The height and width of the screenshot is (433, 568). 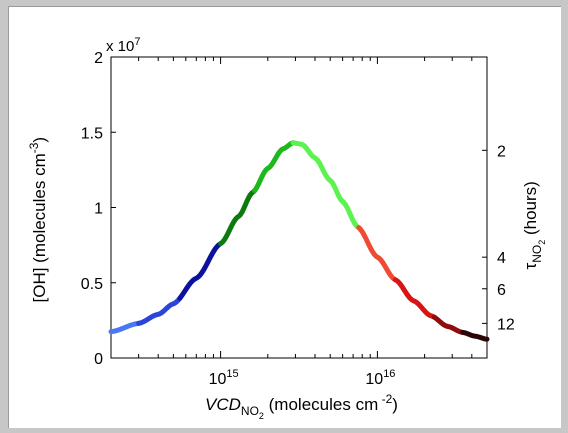 What do you see at coordinates (38, 220) in the screenshot?
I see `y-axis-label: [OH] (molecules cm-3)` at bounding box center [38, 220].